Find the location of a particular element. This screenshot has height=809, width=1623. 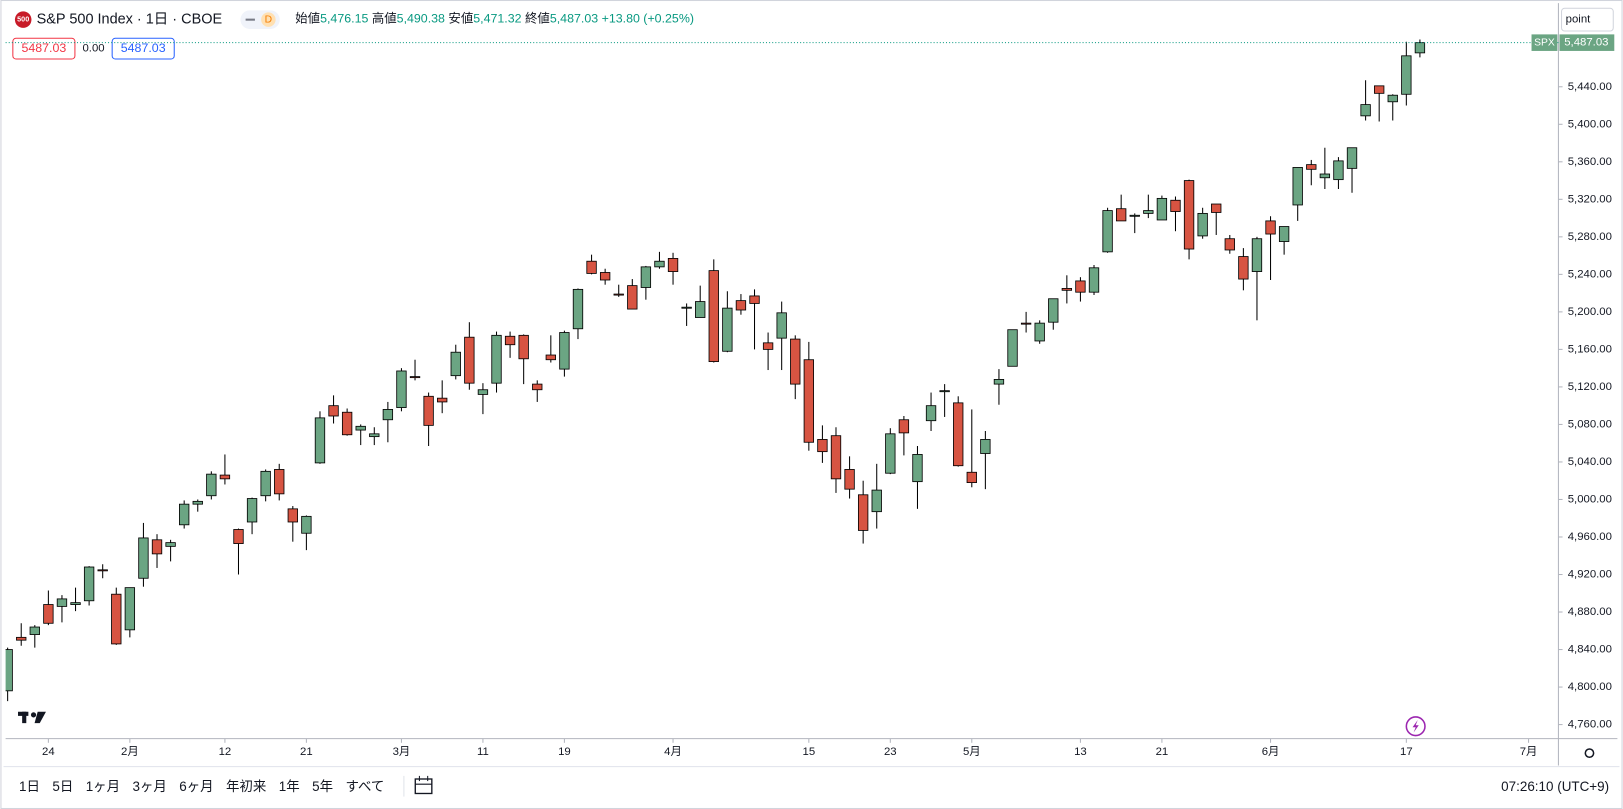

x-tick-label: 23 is located at coordinates (890, 752).